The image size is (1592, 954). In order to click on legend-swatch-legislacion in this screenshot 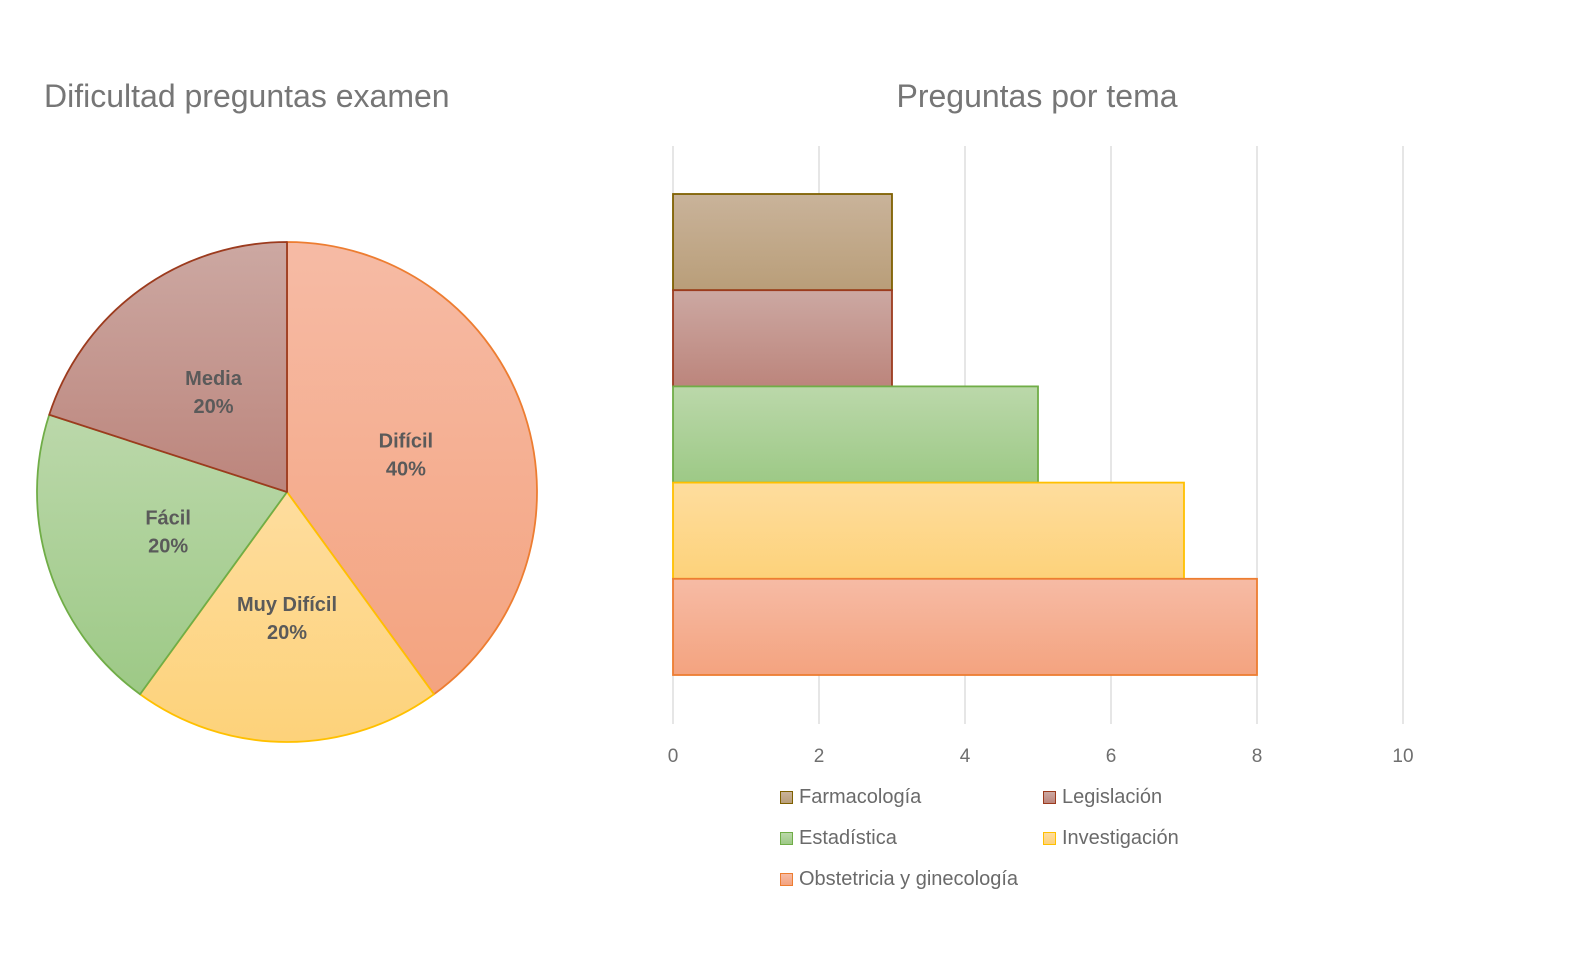, I will do `click(1049, 797)`.